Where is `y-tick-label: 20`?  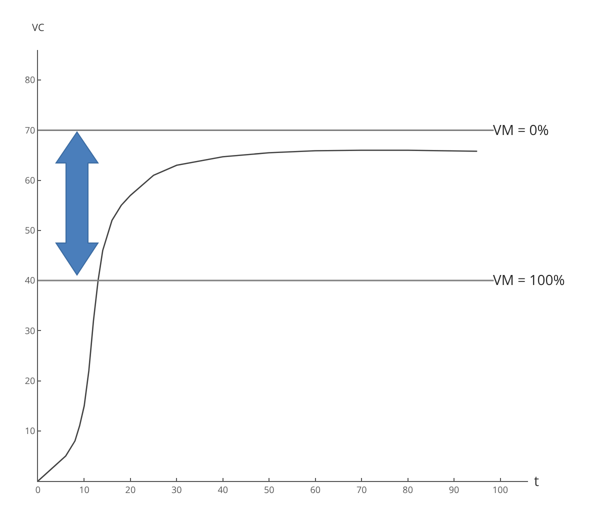 y-tick-label: 20 is located at coordinates (30, 380).